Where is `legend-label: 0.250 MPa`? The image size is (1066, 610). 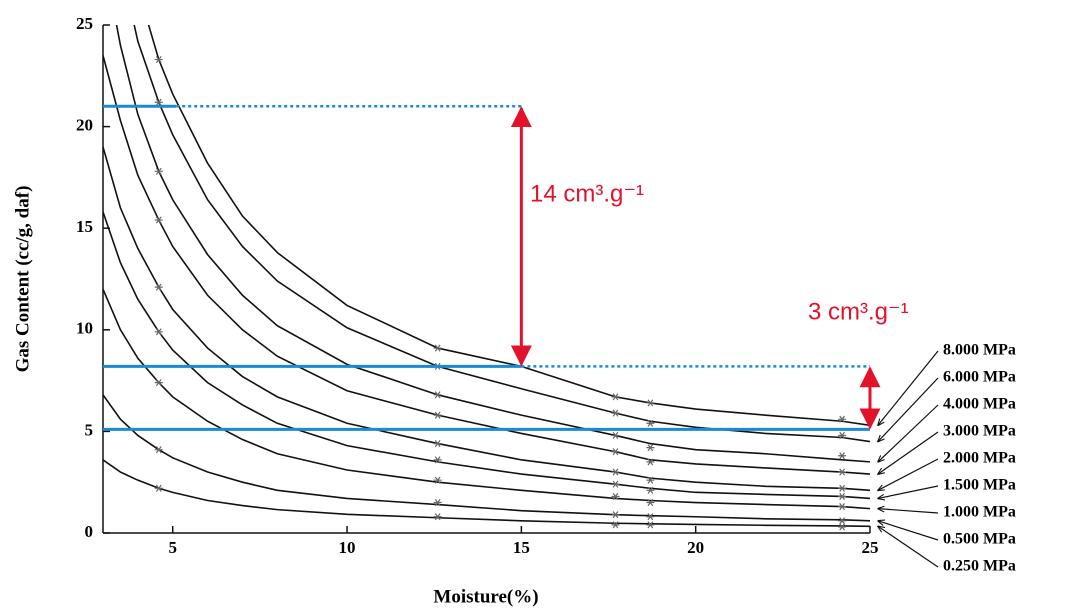
legend-label: 0.250 MPa is located at coordinates (979, 566).